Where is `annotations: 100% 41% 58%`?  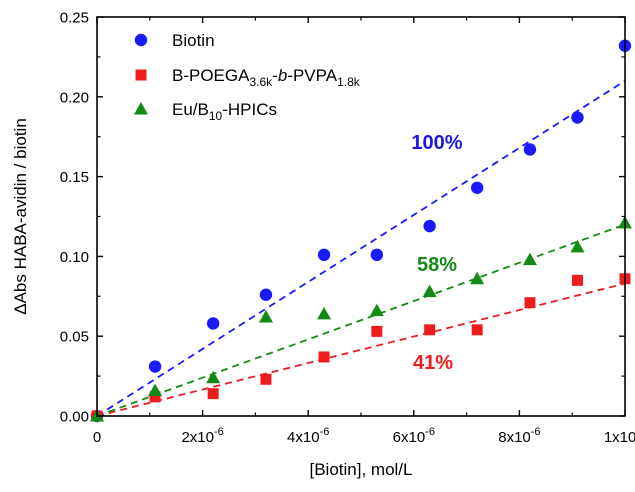 annotations: 100% 41% 58% is located at coordinates (436, 253).